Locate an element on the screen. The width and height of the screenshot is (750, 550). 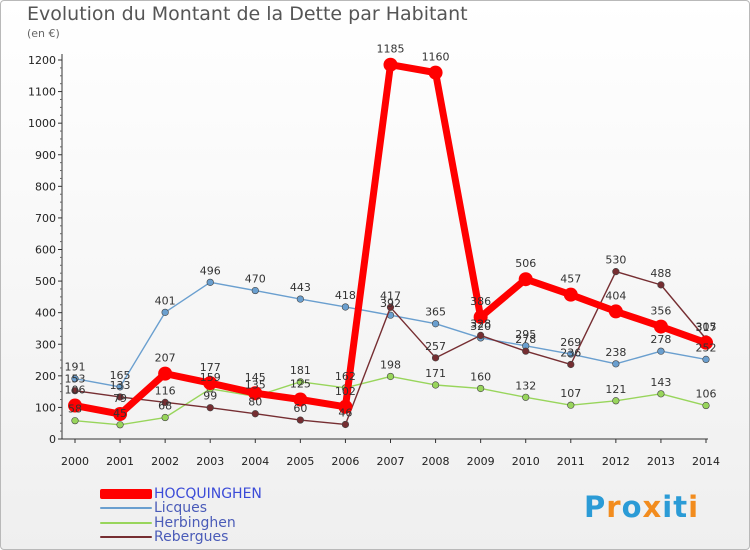
legend-item-herbinghen: Herbinghen is located at coordinates (168, 523).